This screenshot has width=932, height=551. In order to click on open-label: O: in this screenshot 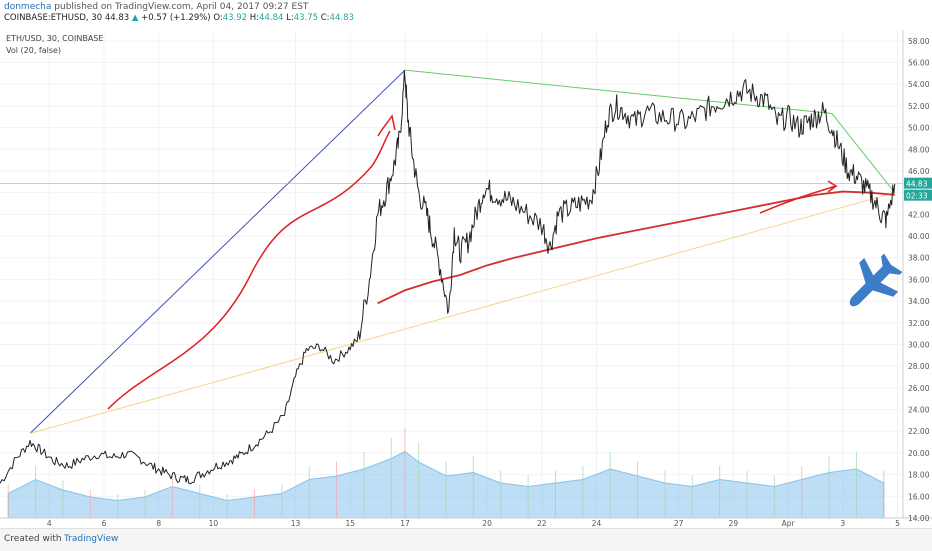, I will do `click(218, 18)`.